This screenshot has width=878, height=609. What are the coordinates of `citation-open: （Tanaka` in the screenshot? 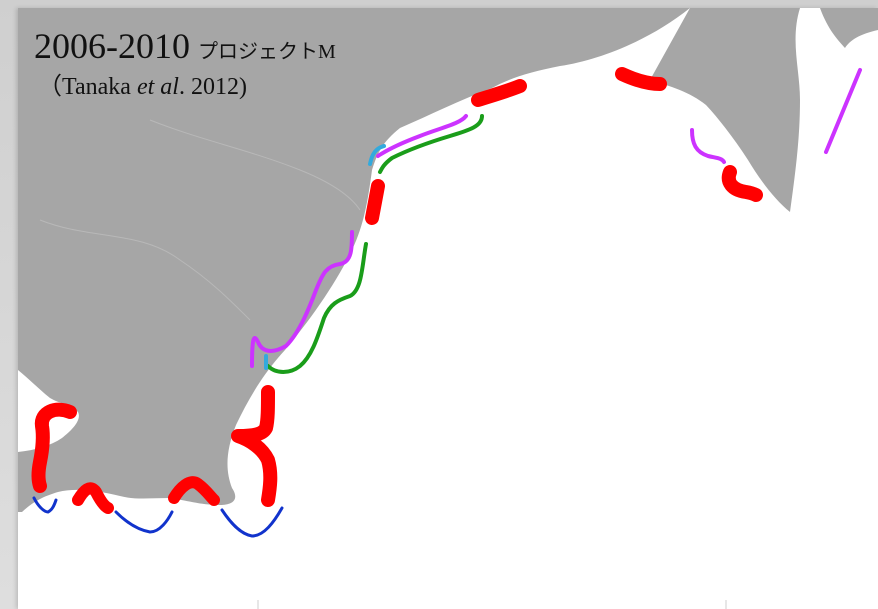 It's located at (87, 87).